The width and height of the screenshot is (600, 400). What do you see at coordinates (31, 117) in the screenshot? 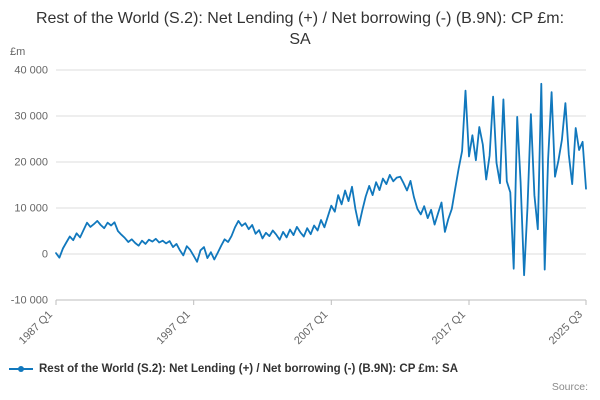
I see `y-tick-label: 30 000` at bounding box center [31, 117].